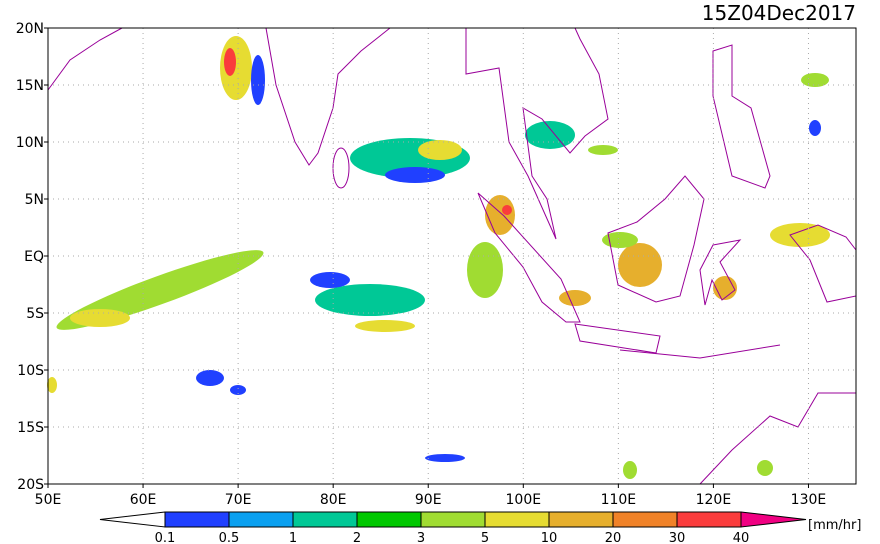  What do you see at coordinates (809, 500) in the screenshot?
I see `lon-tick-label: 130E` at bounding box center [809, 500].